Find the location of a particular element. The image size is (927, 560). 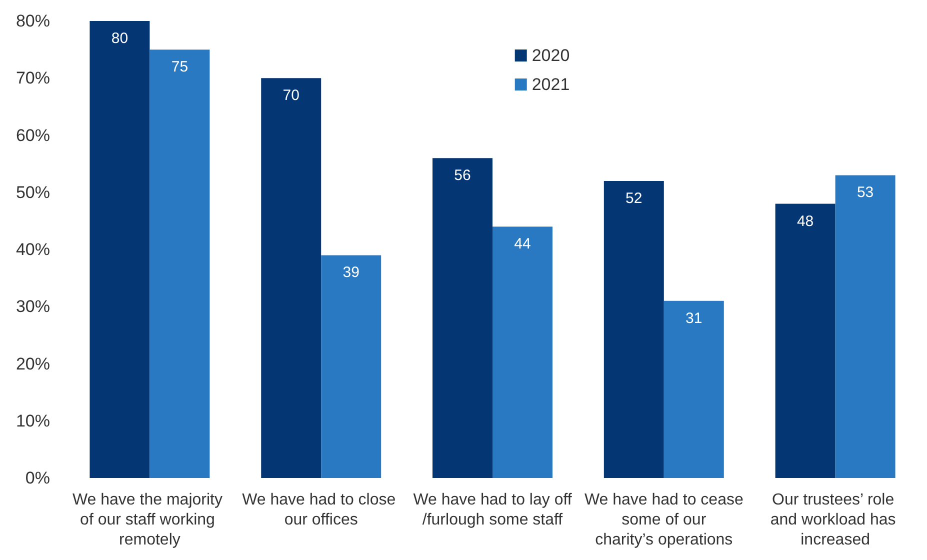

data-label: 70 is located at coordinates (291, 95).